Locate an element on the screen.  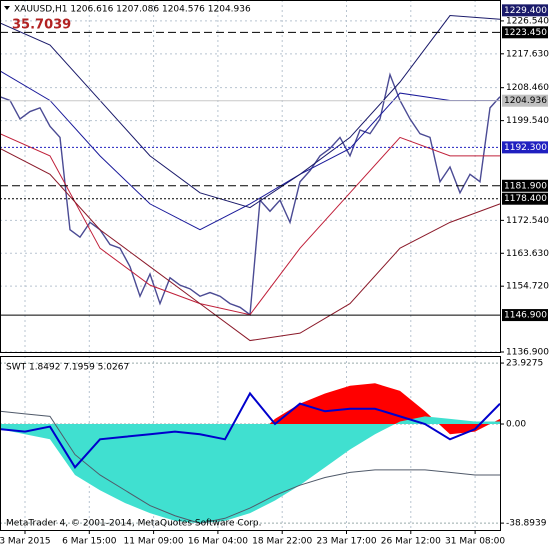
x-tick-label: 31 Mar 08:00 is located at coordinates (475, 542).